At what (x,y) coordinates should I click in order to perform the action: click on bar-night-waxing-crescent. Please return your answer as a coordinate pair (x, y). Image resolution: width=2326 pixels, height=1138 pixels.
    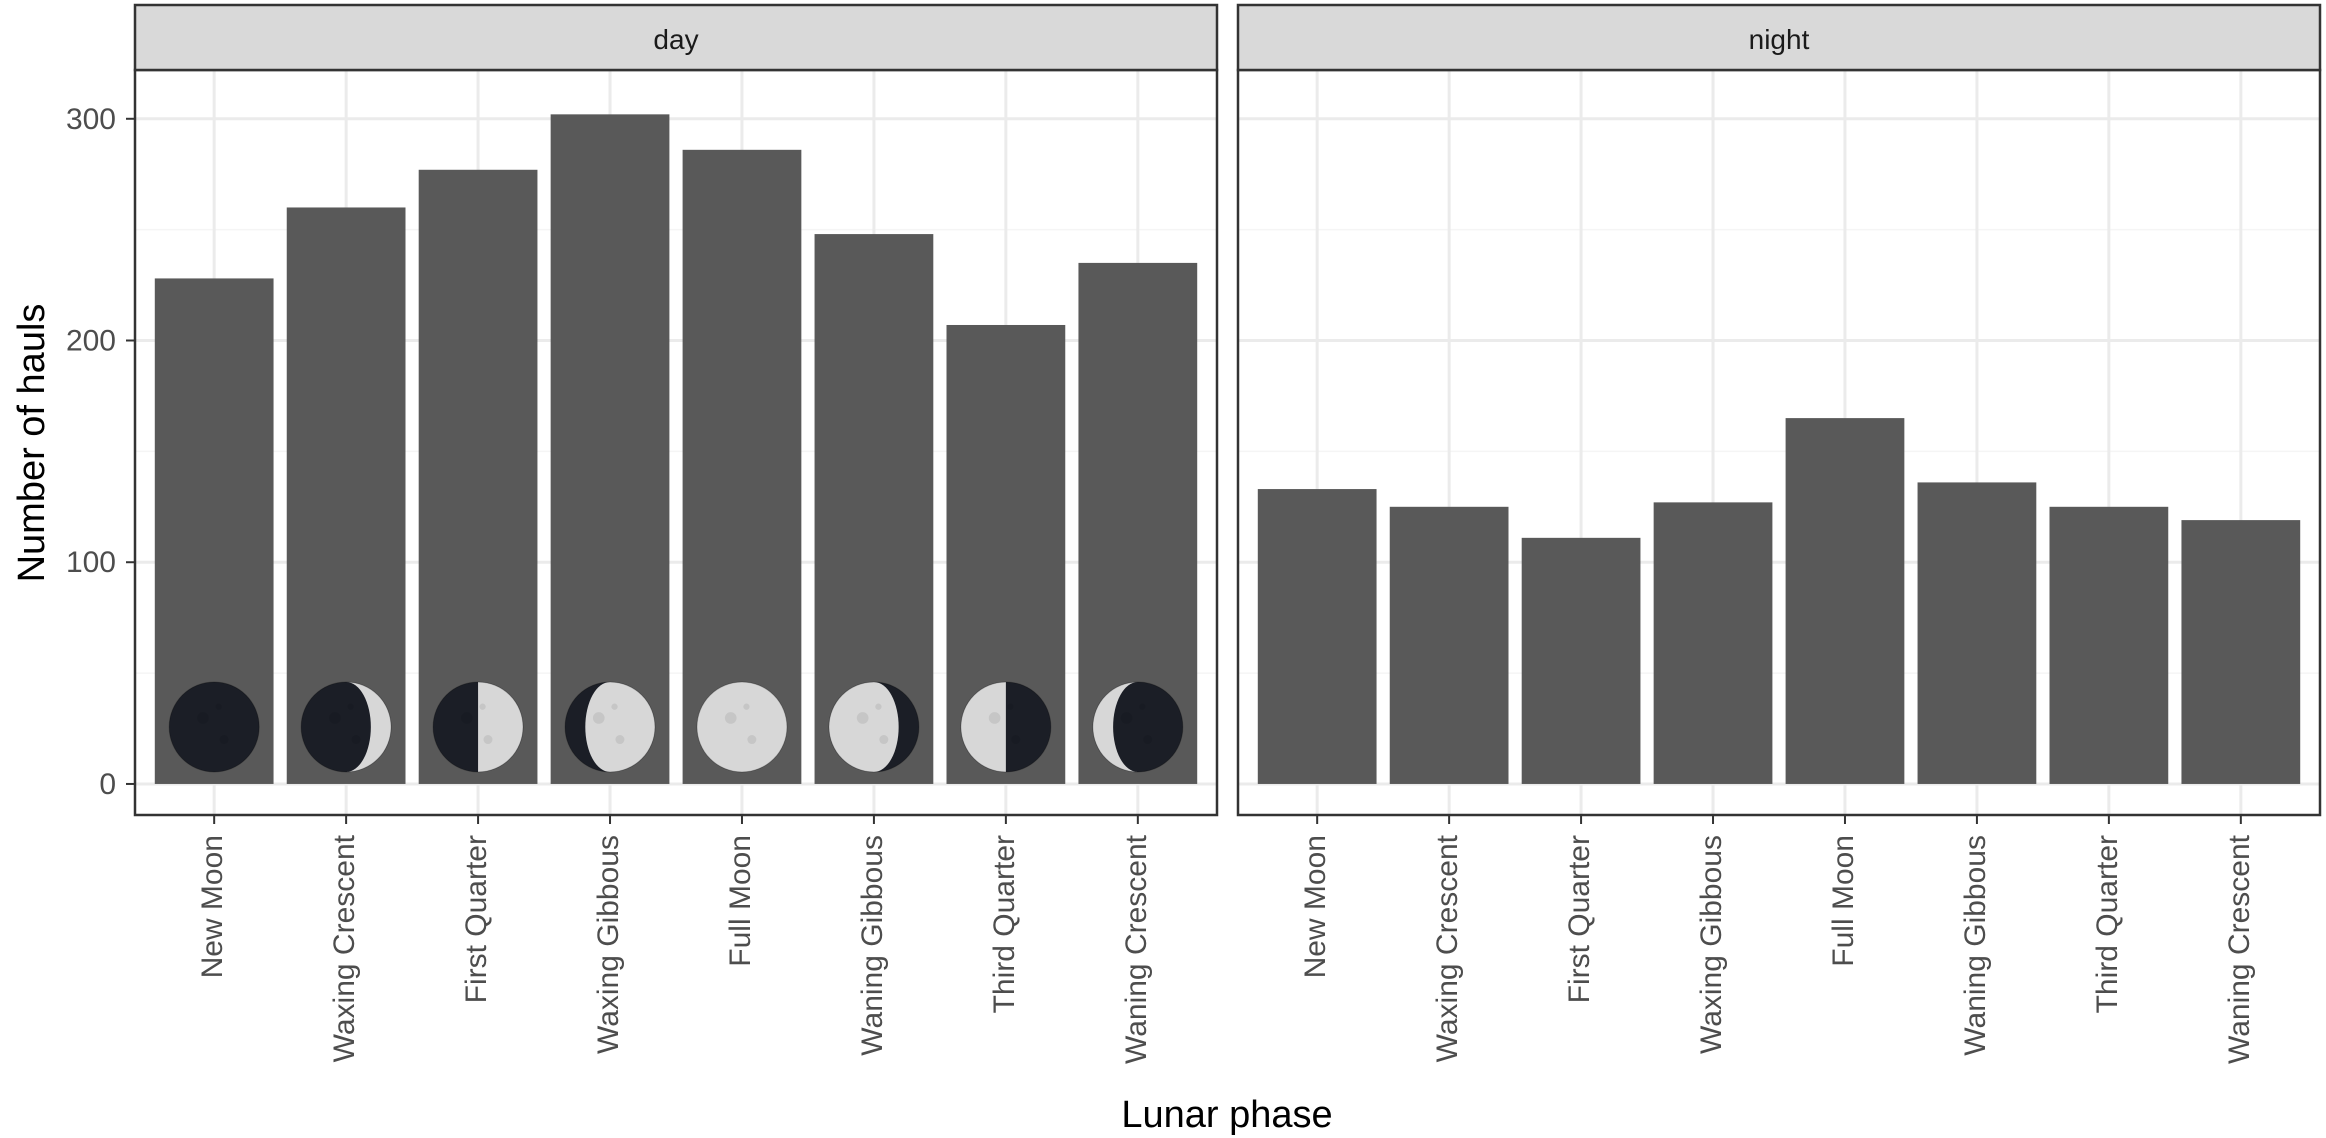
    Looking at the image, I should click on (1449, 645).